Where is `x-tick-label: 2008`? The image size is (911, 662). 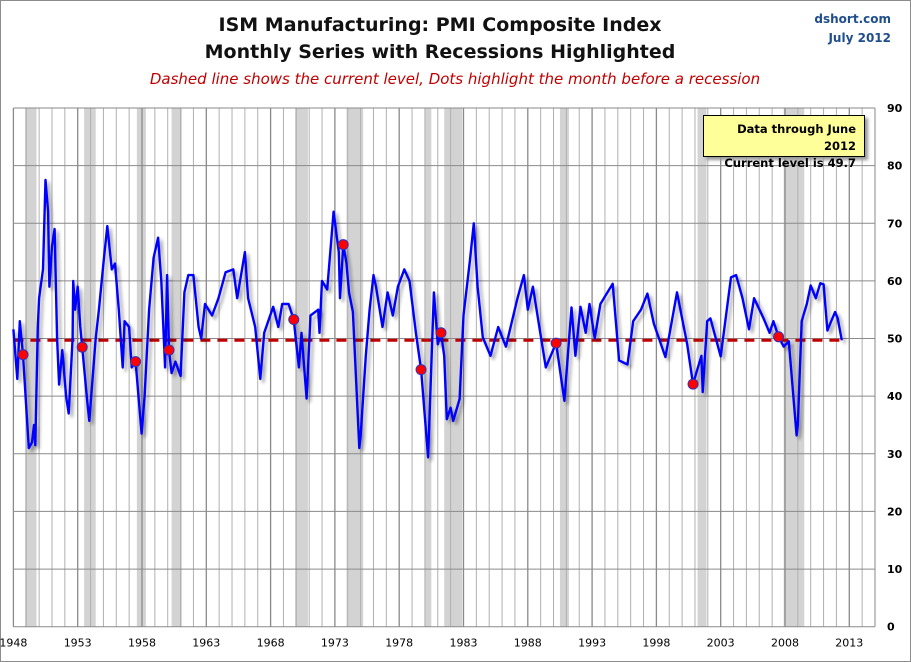 x-tick-label: 2008 is located at coordinates (785, 643).